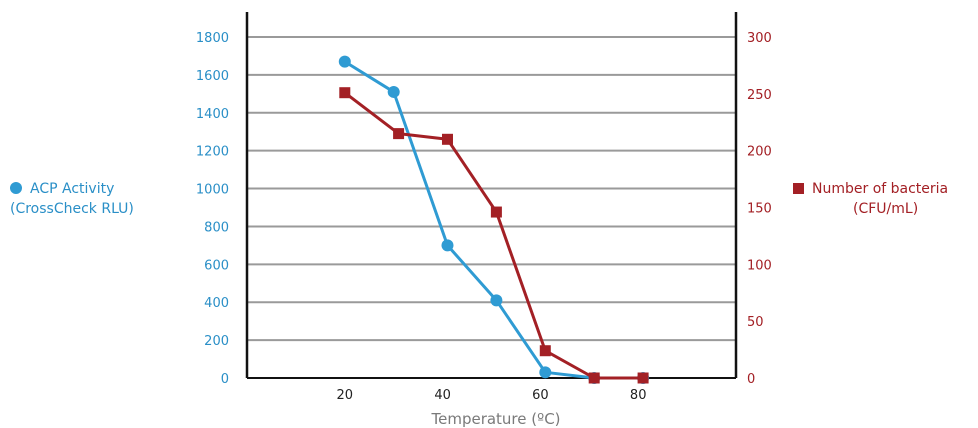 The width and height of the screenshot is (978, 428). Describe the element at coordinates (798, 188) in the screenshot. I see `square-marker-icon` at that location.